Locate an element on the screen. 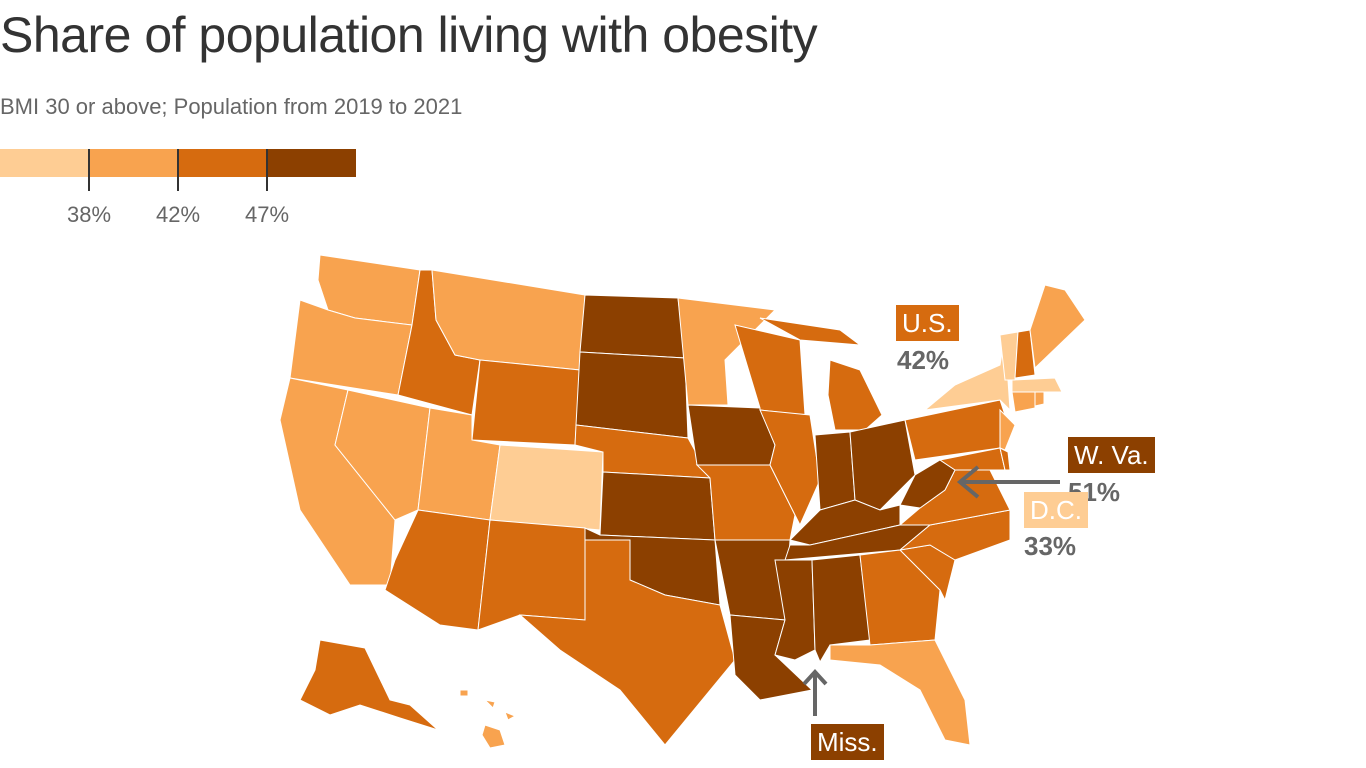 This screenshot has height=768, width=1366. state-fl is located at coordinates (900, 692).